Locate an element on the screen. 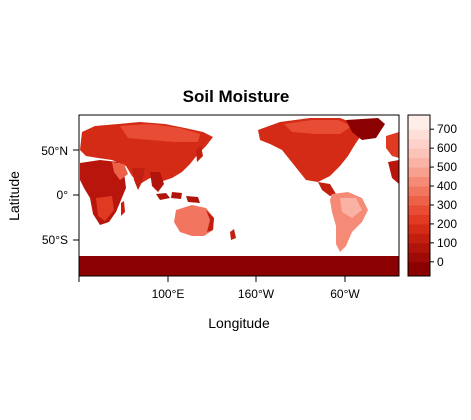  colorbar-tick-label: 600 is located at coordinates (447, 148).